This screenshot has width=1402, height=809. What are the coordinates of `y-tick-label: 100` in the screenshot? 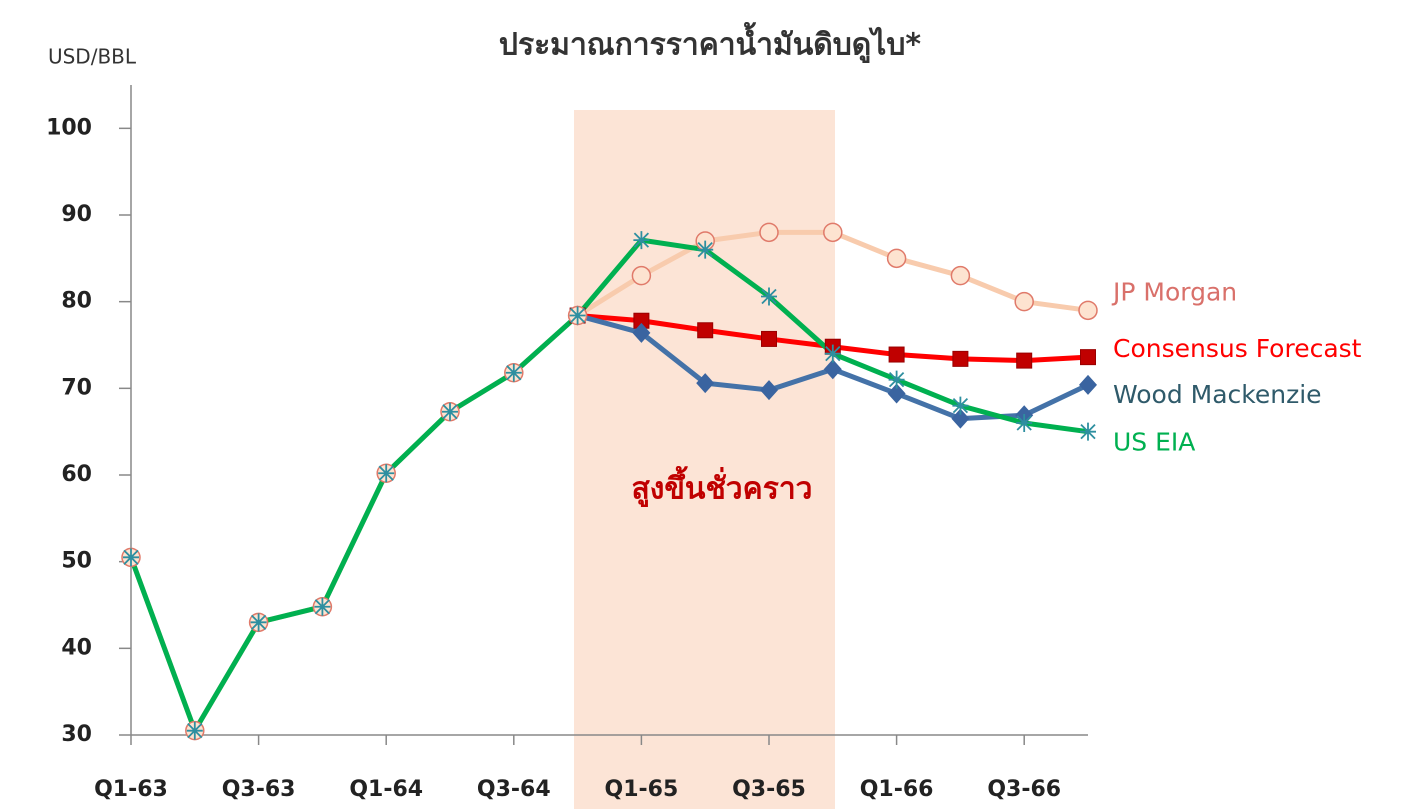 It's located at (69, 127).